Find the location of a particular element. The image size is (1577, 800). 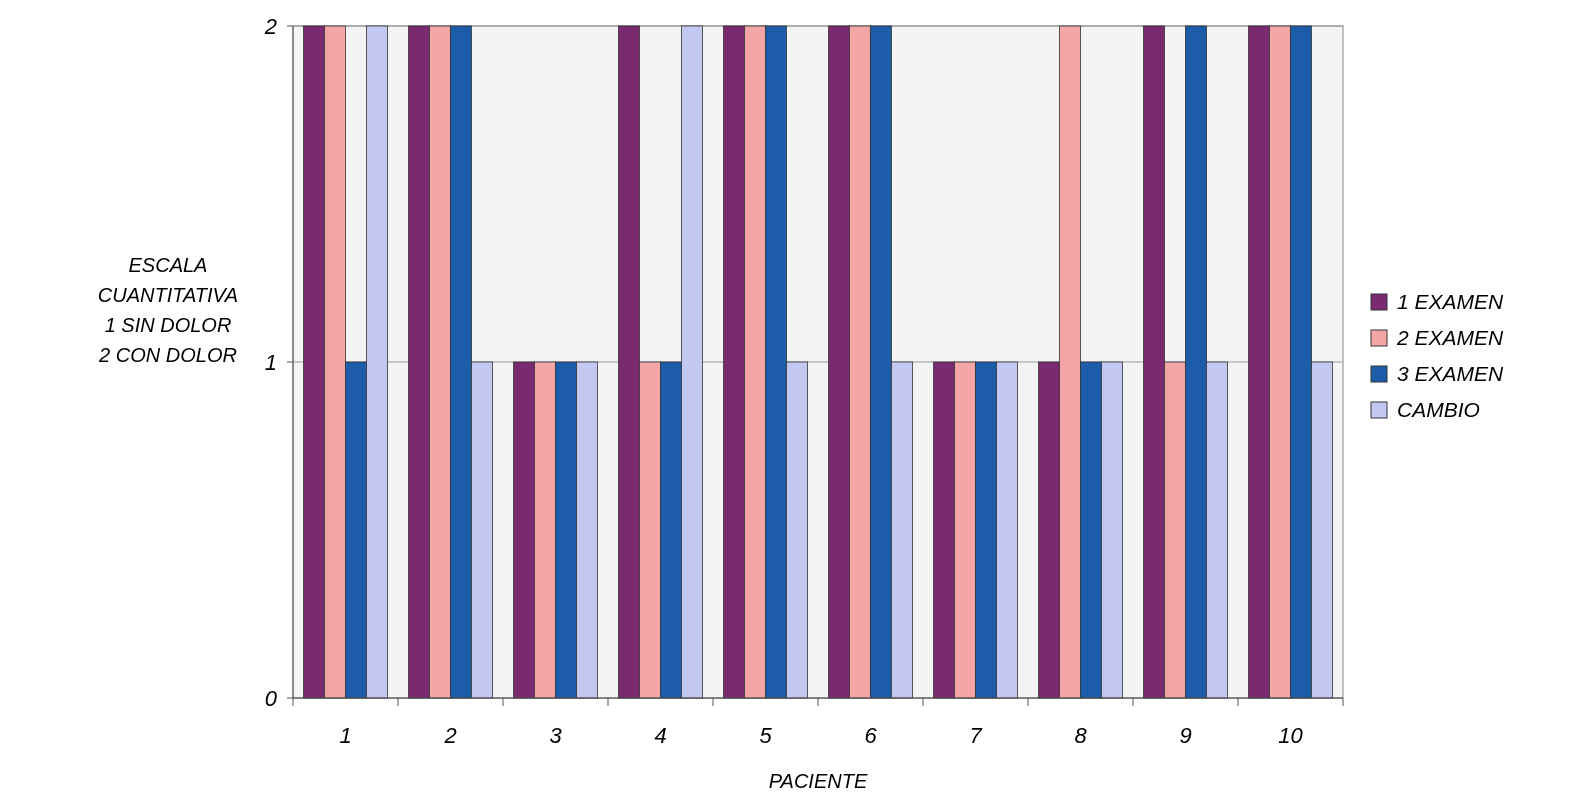

x-tick-label: 8 is located at coordinates (1081, 735).